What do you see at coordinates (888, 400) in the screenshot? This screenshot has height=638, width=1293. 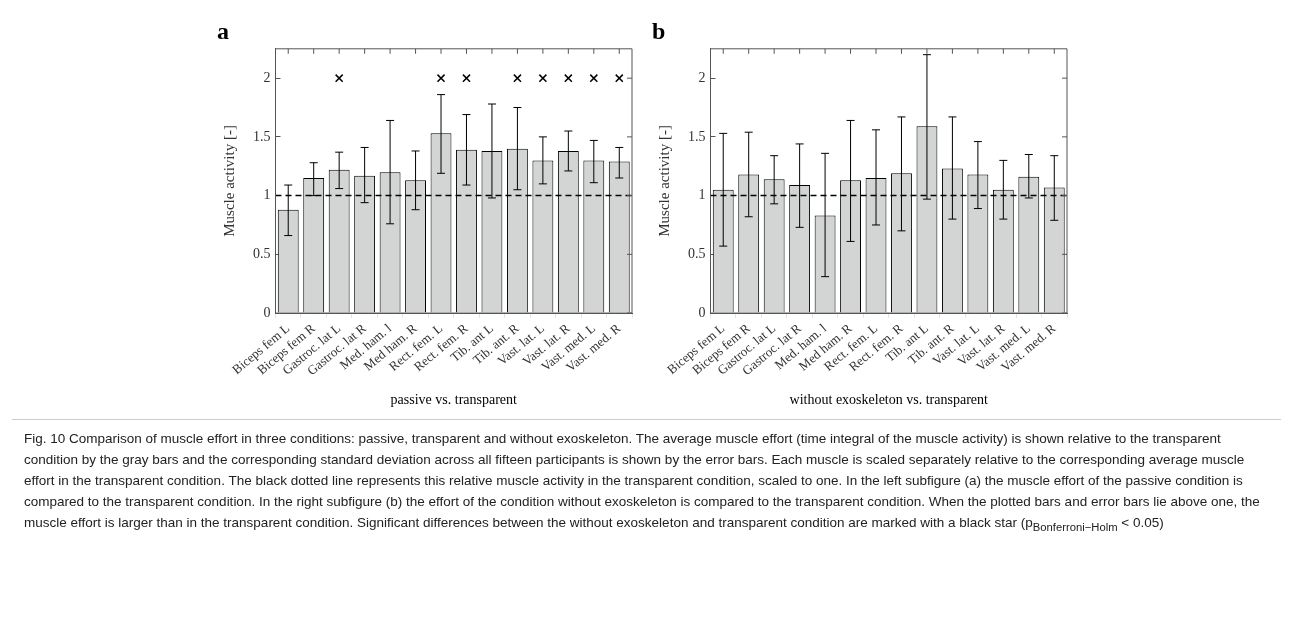 I see `x-axis-title: without exoskeleton vs. transparent` at bounding box center [888, 400].